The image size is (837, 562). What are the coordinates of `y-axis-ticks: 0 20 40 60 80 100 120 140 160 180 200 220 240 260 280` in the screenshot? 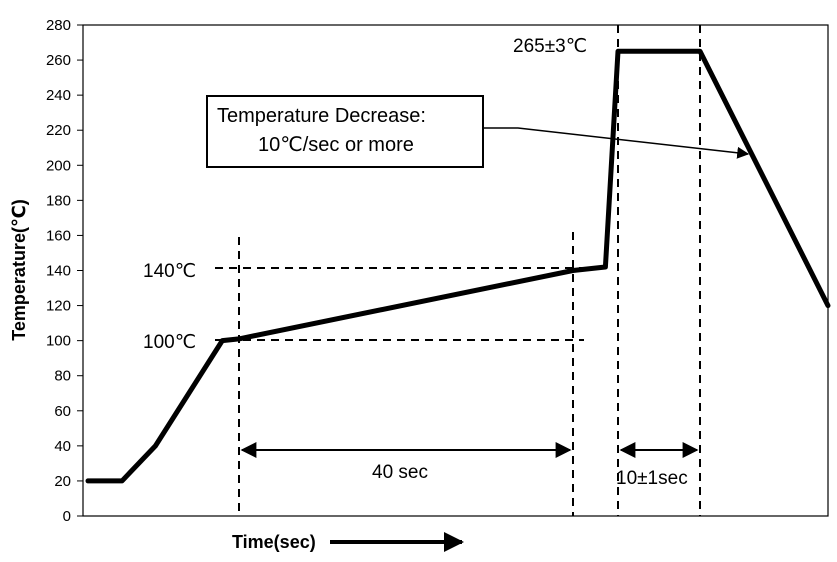 It's located at (64, 271).